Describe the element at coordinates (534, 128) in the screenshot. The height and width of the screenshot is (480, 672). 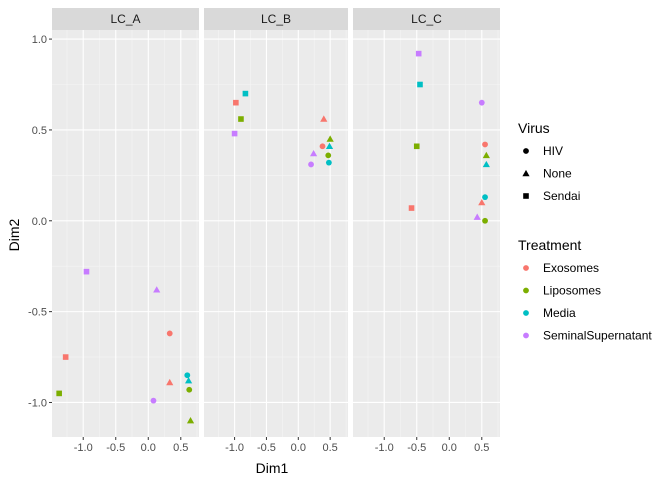
I see `legend-title-virus: Virus` at that location.